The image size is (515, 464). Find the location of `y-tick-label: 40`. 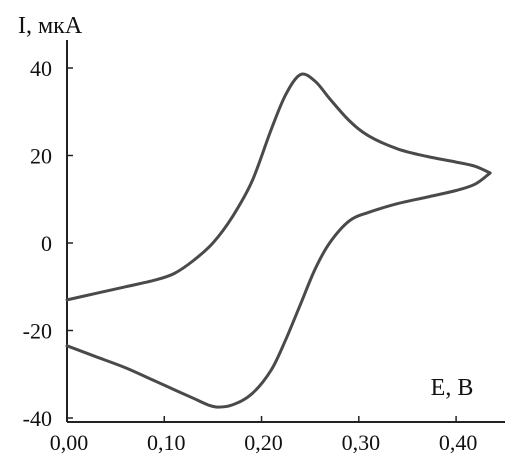

y-tick-label: 40 is located at coordinates (41, 68).